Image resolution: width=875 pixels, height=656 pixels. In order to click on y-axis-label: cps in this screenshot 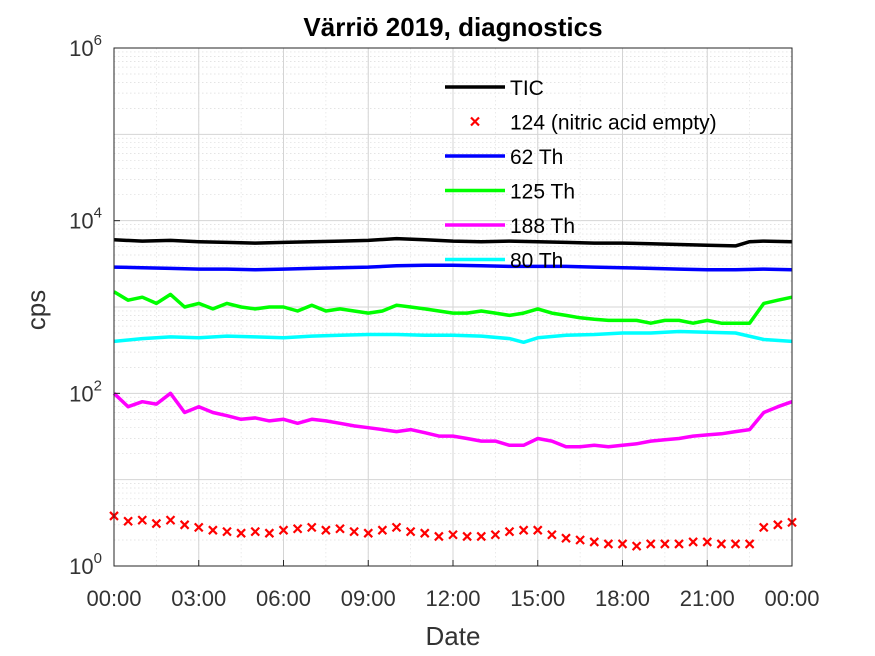, I will do `click(36, 310)`.